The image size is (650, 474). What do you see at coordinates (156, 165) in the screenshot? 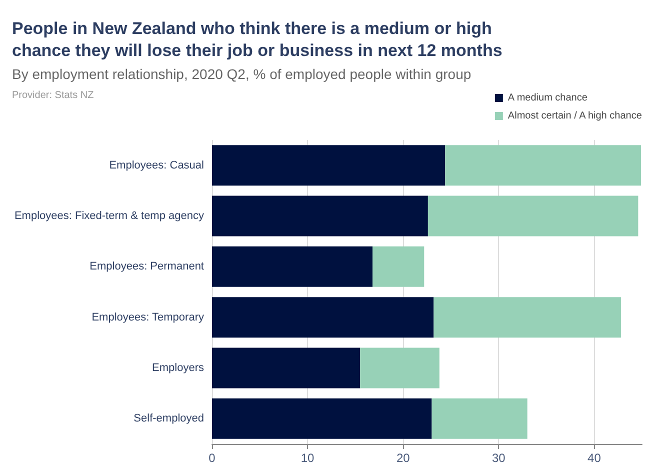
I see `y-tick-label: Employees: Casual` at bounding box center [156, 165].